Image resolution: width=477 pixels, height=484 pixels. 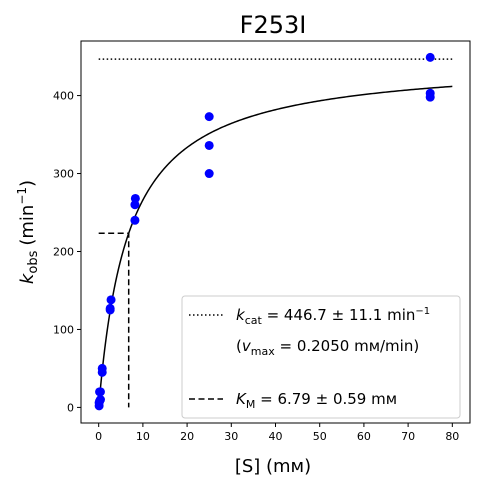 What do you see at coordinates (143, 436) in the screenshot?
I see `x-tick-label: 10` at bounding box center [143, 436].